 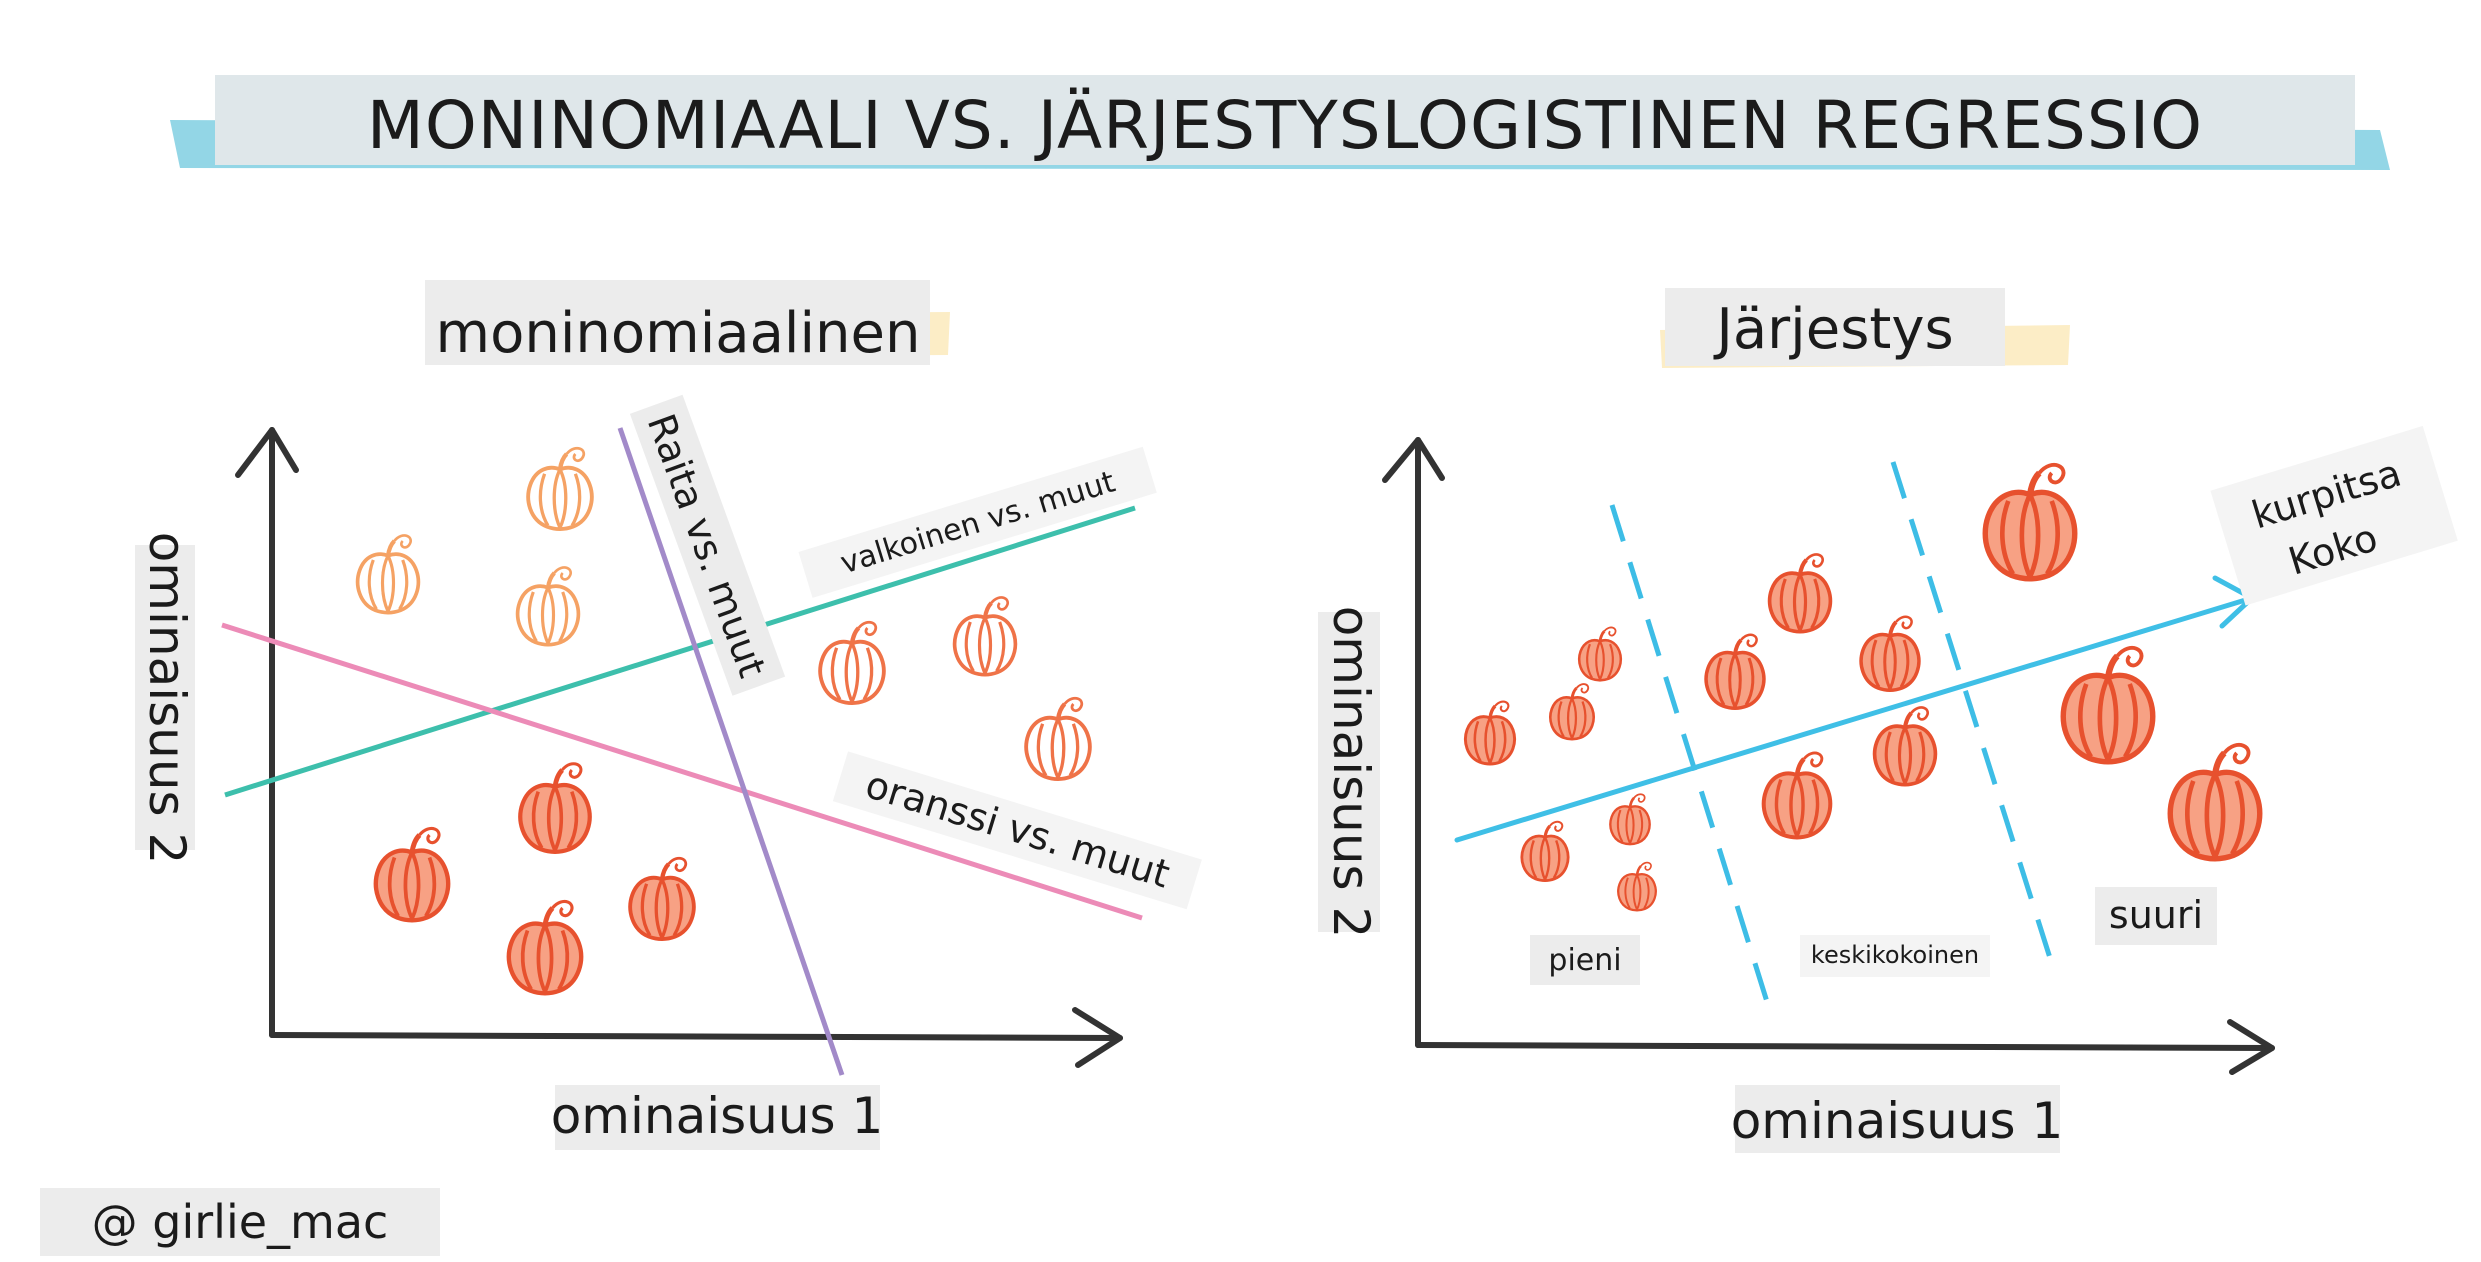 I want to click on right-x-axis, so click(x=1845, y=1046).